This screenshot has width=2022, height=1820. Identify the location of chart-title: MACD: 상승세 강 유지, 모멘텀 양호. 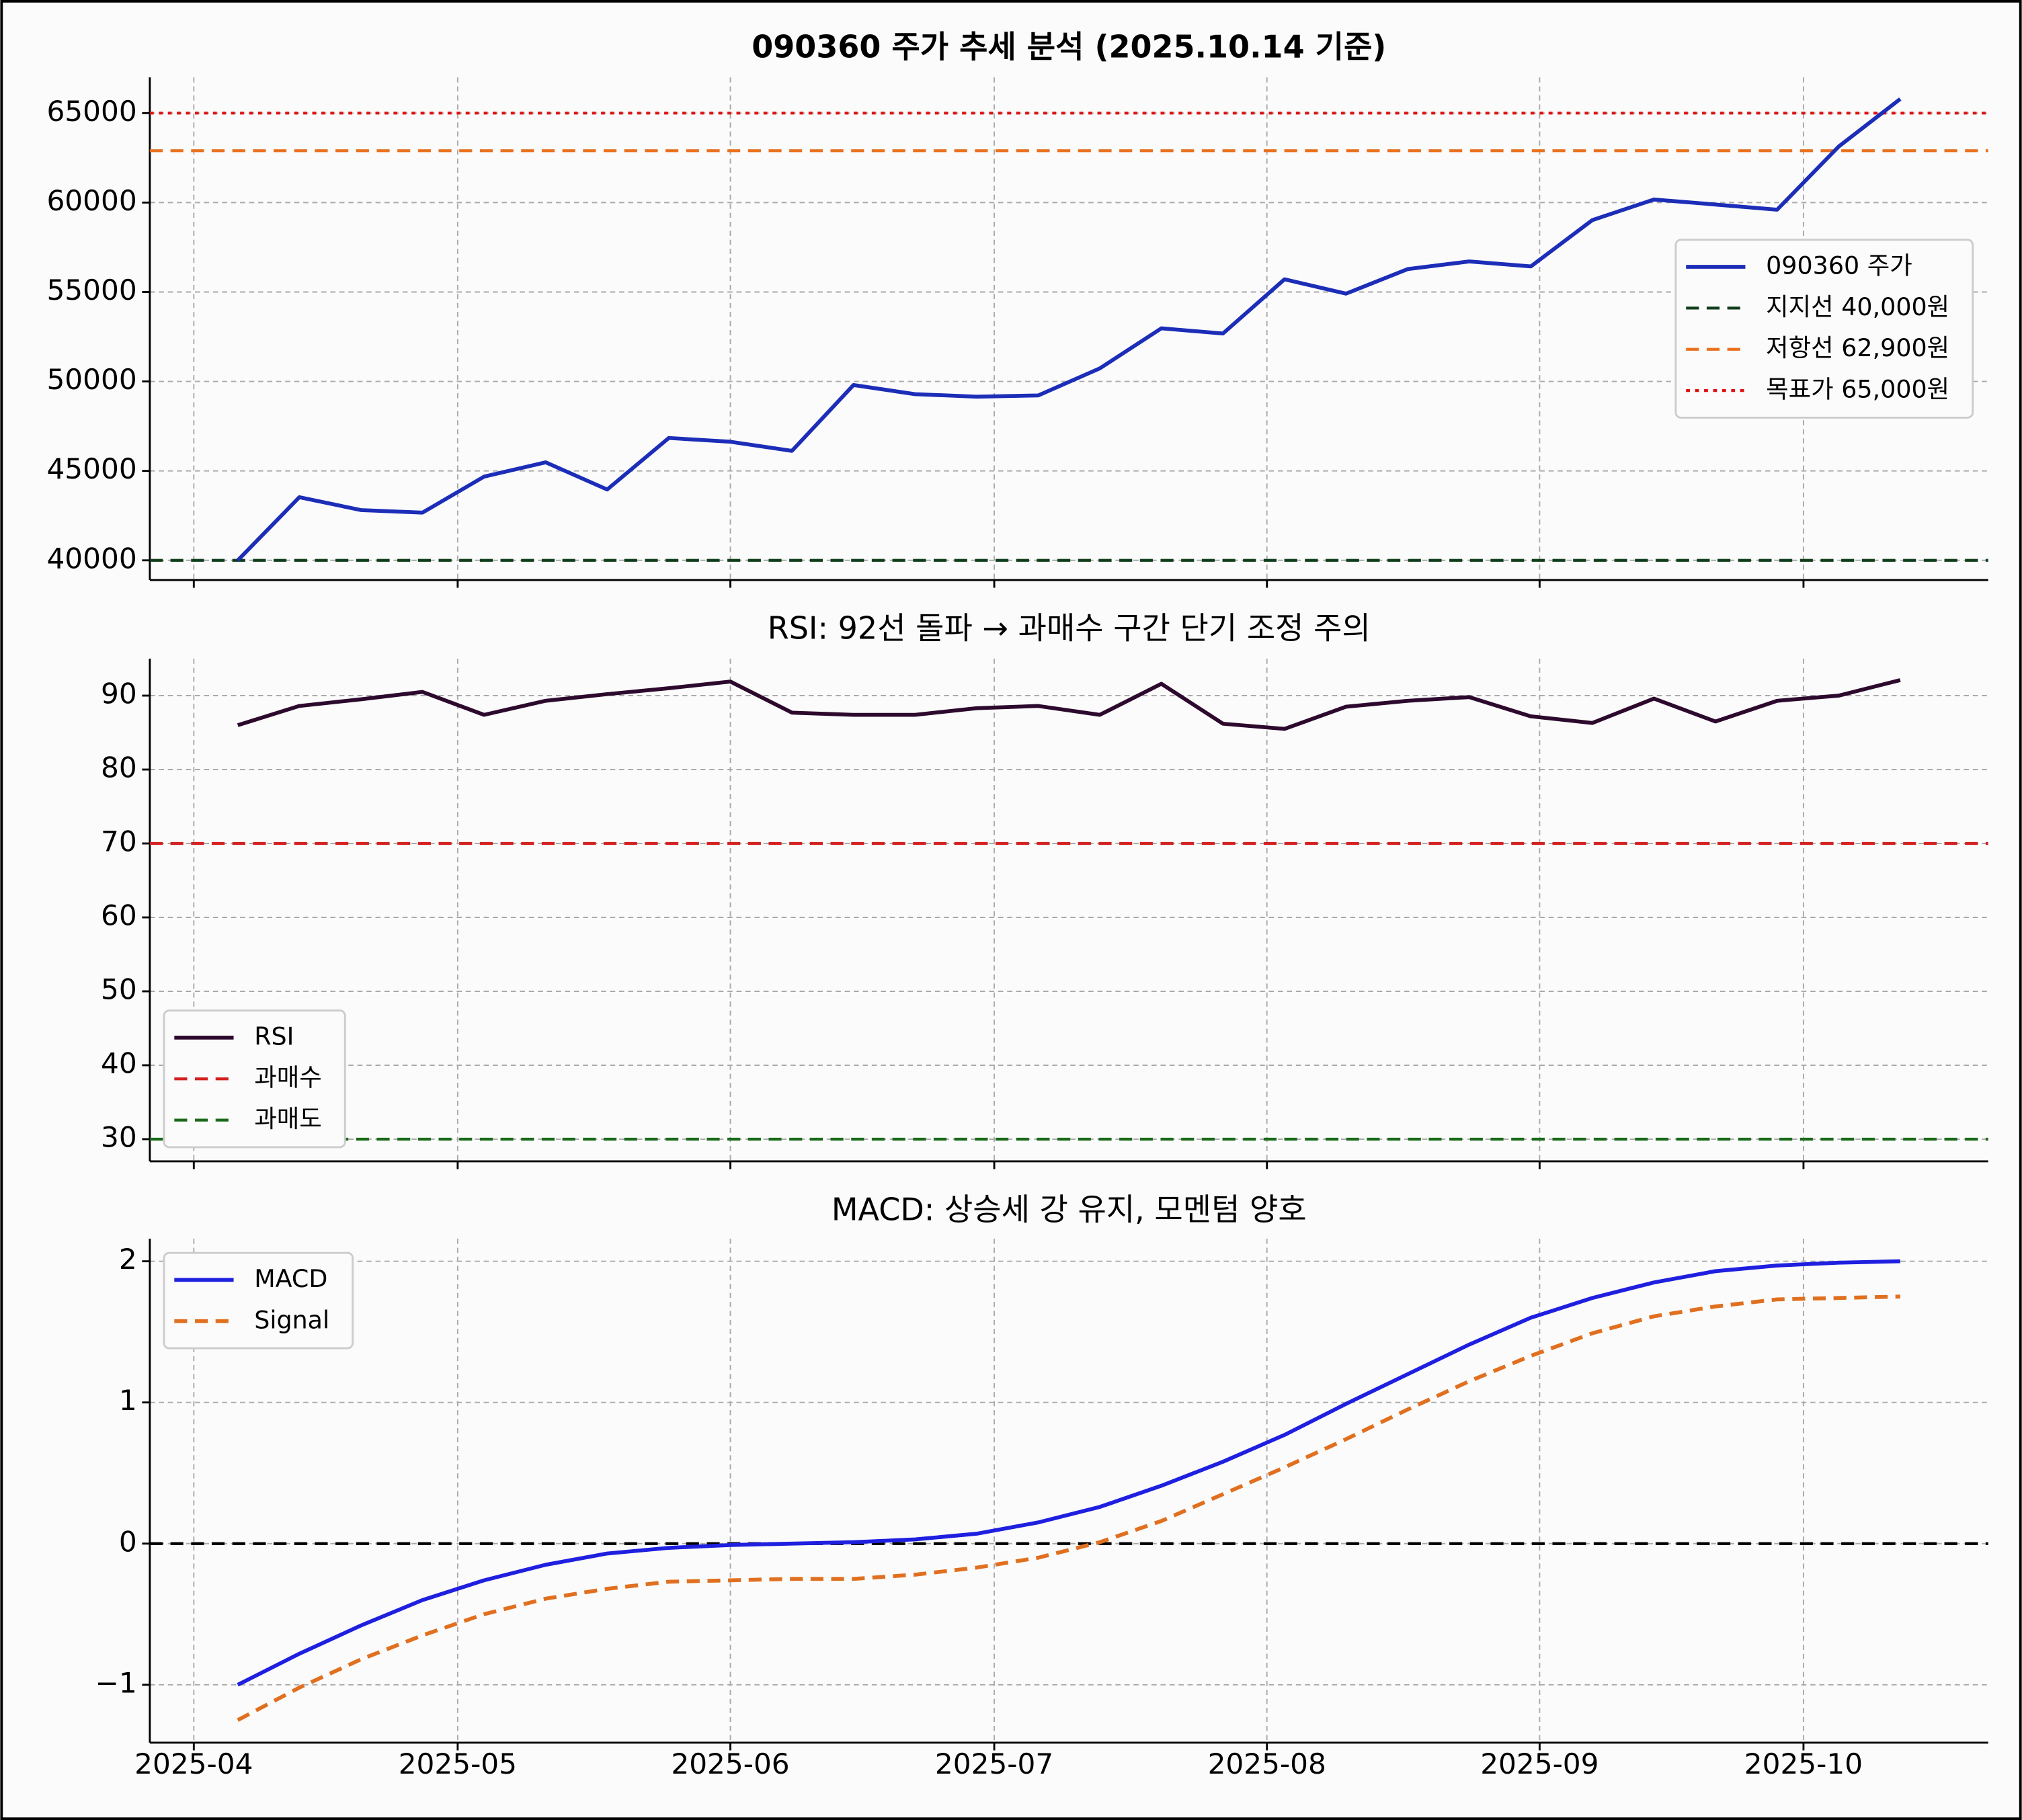
(1069, 1209).